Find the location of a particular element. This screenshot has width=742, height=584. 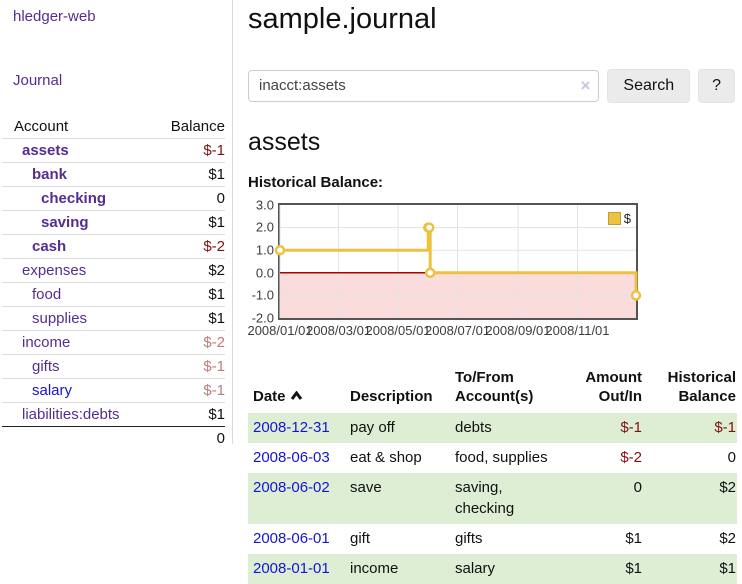

transaction-row: 2008-12-31 pay off debts $-1 $-1 is located at coordinates (492, 428).